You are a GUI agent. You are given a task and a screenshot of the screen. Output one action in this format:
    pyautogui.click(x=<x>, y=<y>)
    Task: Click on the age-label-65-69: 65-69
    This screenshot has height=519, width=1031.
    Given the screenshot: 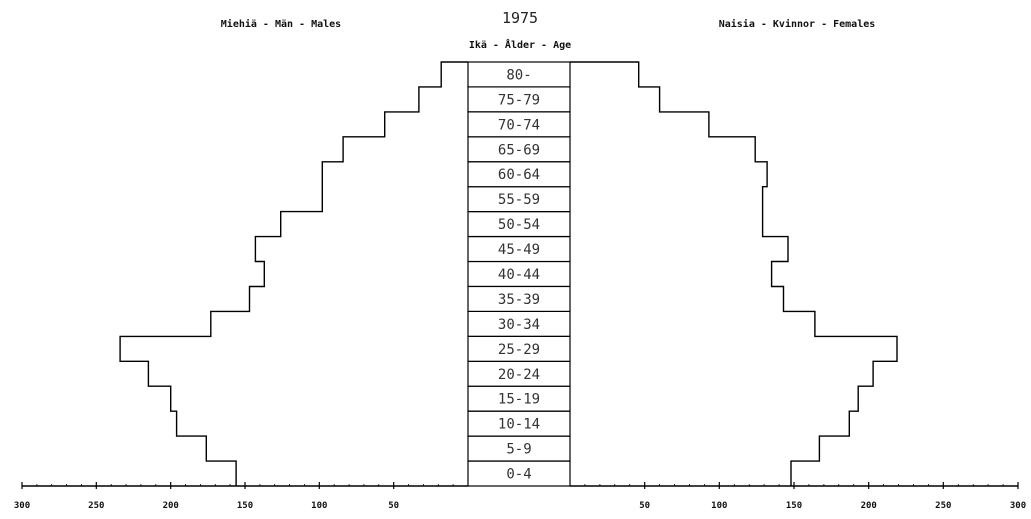 What is the action you would take?
    pyautogui.click(x=519, y=150)
    